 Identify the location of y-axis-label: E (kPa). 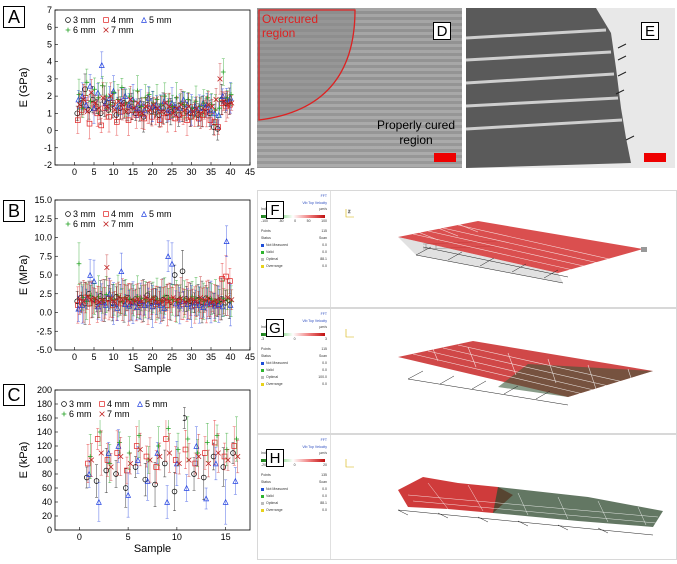
(24, 460).